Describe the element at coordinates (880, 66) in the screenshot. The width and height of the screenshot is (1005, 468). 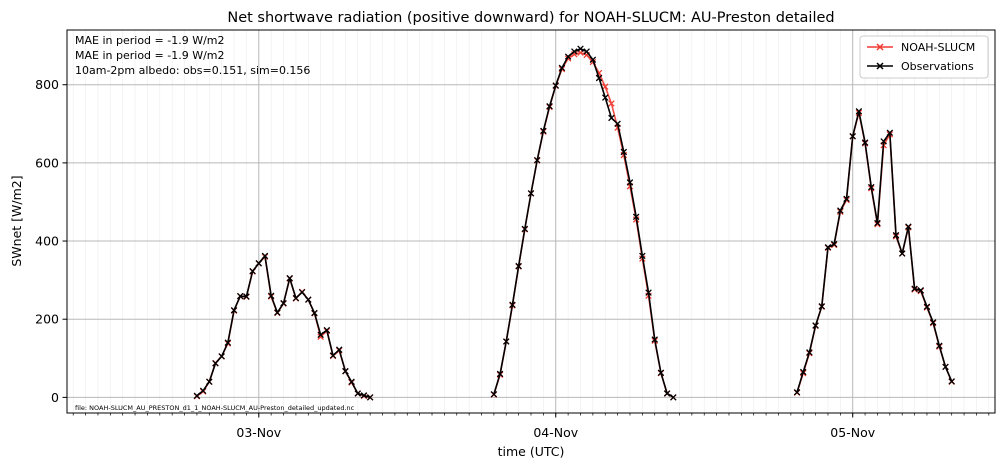
I see `legend-marker-obs` at that location.